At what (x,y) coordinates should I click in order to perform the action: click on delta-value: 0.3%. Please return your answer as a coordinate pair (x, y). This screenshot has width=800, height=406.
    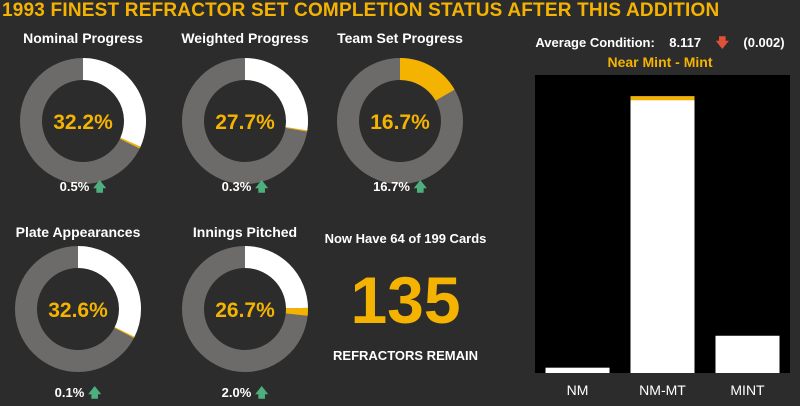
    Looking at the image, I should click on (237, 186).